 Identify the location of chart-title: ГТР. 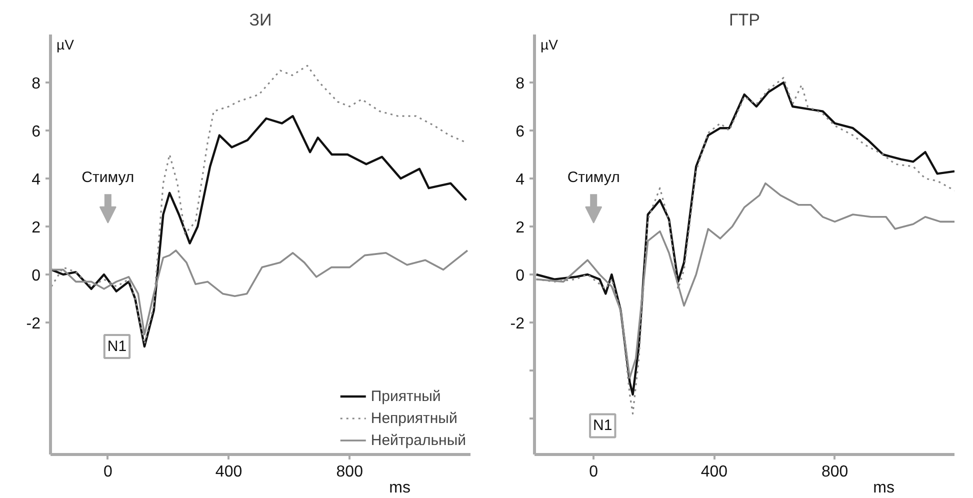
(744, 20).